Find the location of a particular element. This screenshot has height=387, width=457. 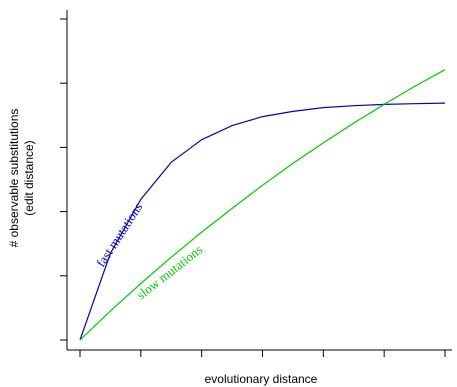

y-axis-title-line-2: (edit distance) is located at coordinates (29, 177).